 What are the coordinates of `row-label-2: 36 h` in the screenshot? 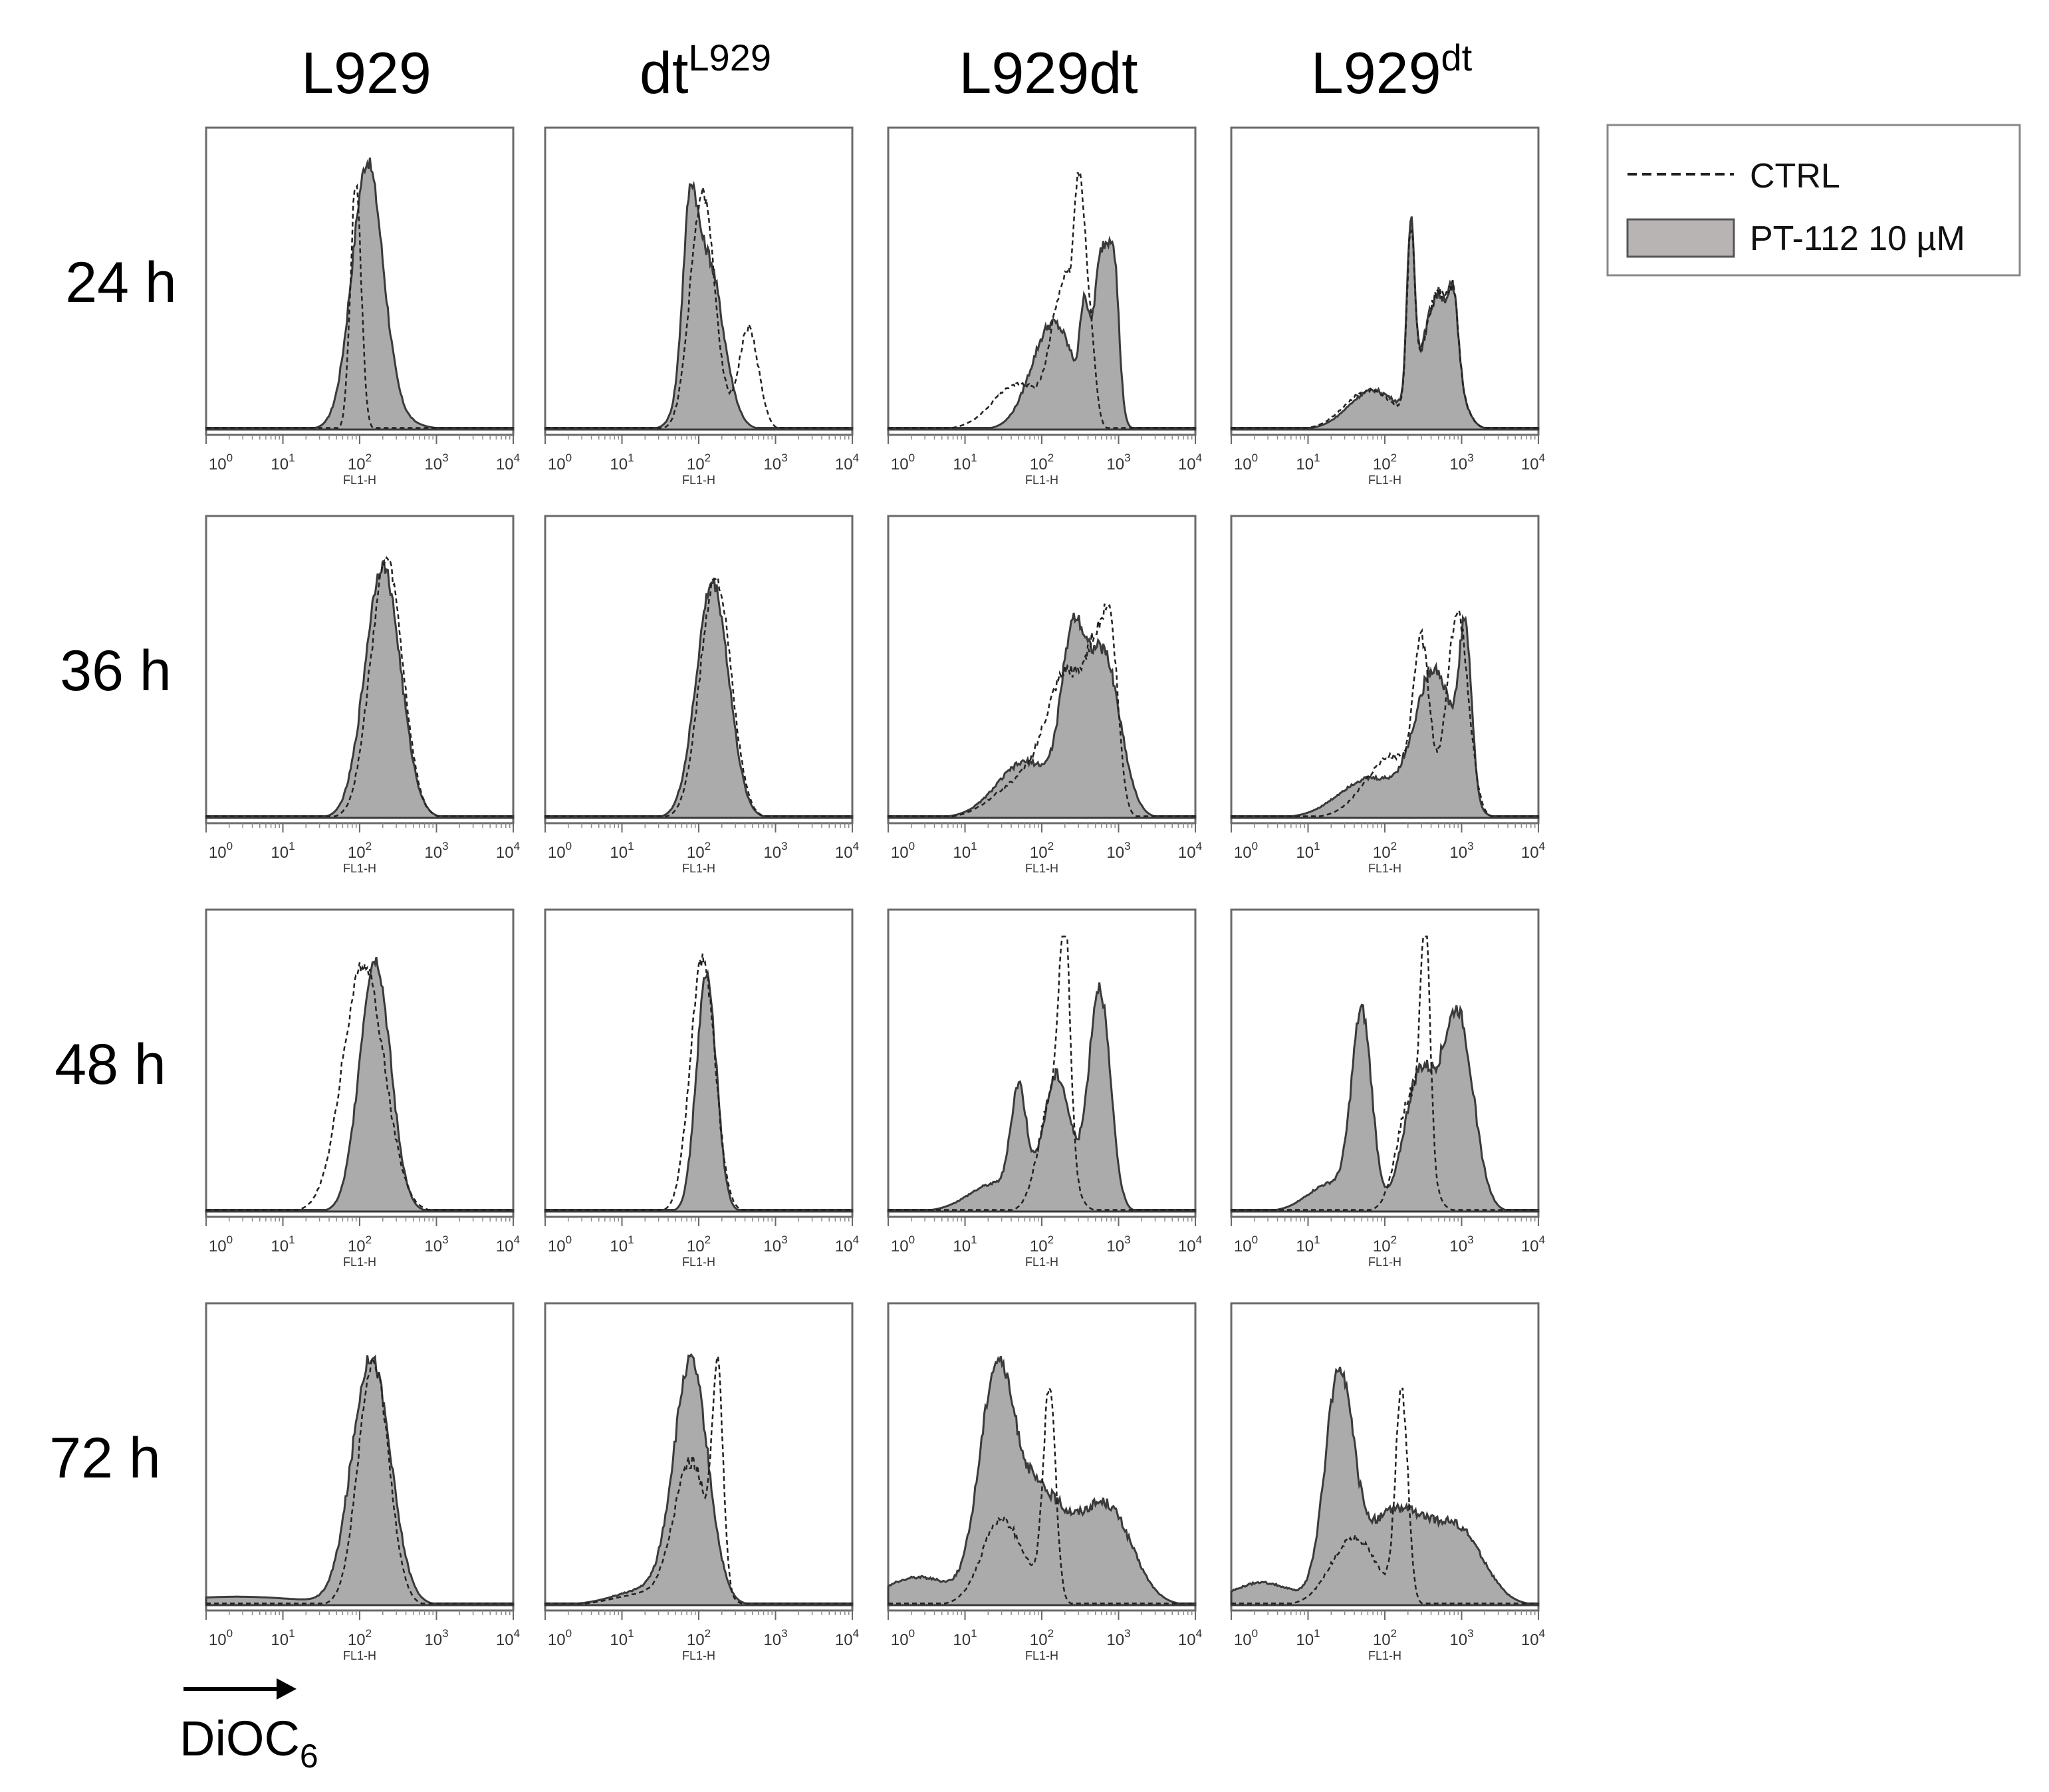 It's located at (115, 671).